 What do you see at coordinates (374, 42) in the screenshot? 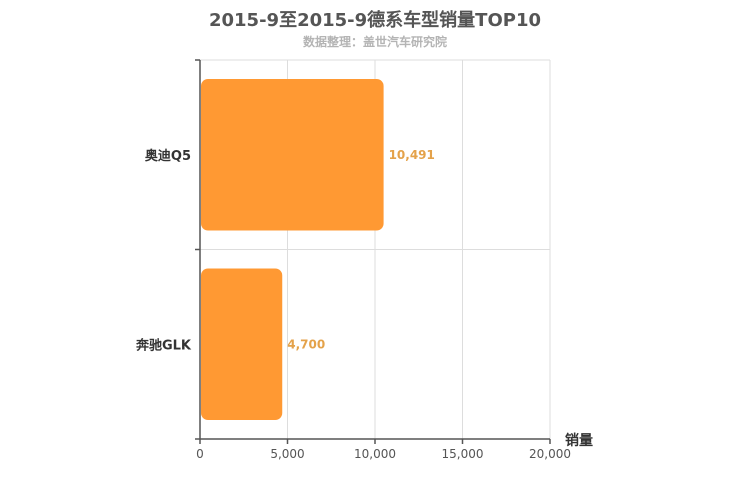
I see `chart-subtitle: 数据整理：盖世汽车研究院` at bounding box center [374, 42].